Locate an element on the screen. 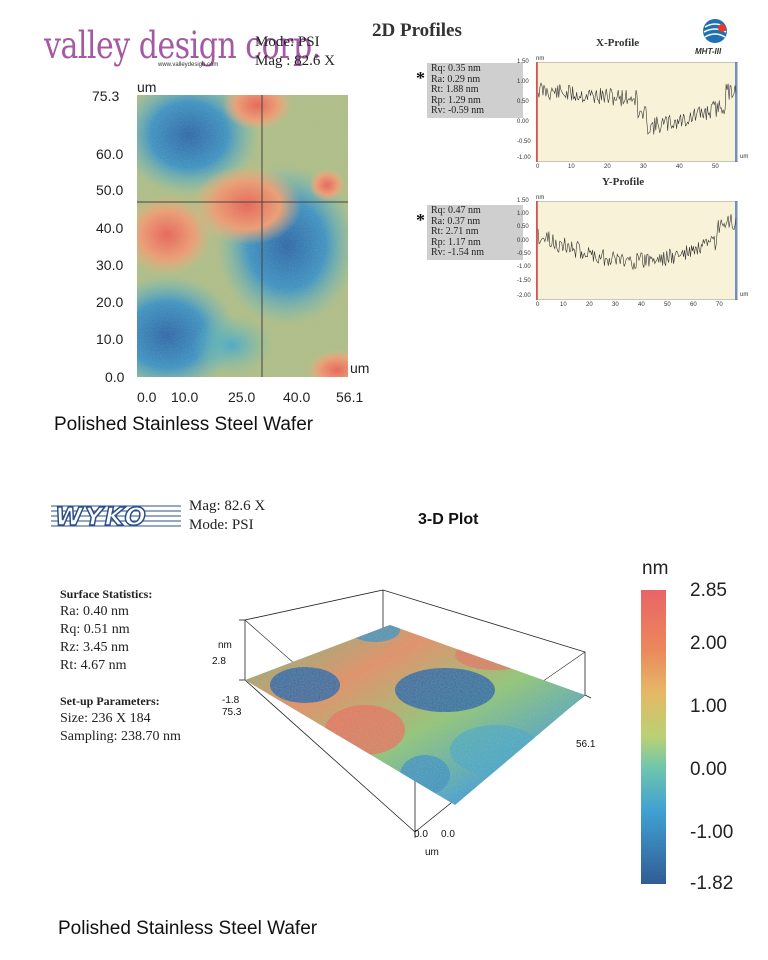 This screenshot has width=768, height=960. stat-line: Rq: 0.47 nm is located at coordinates (456, 210).